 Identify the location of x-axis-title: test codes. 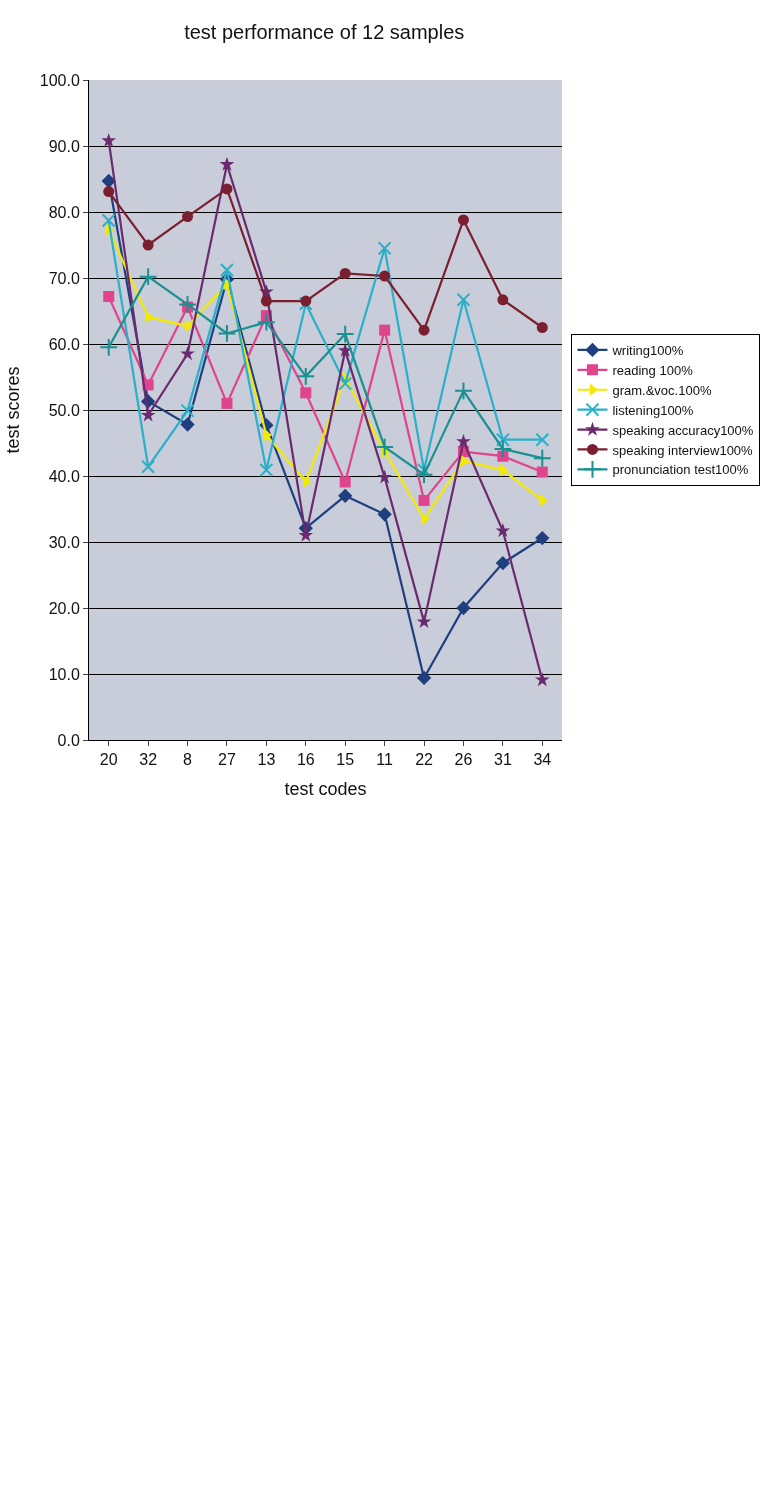
(325, 789).